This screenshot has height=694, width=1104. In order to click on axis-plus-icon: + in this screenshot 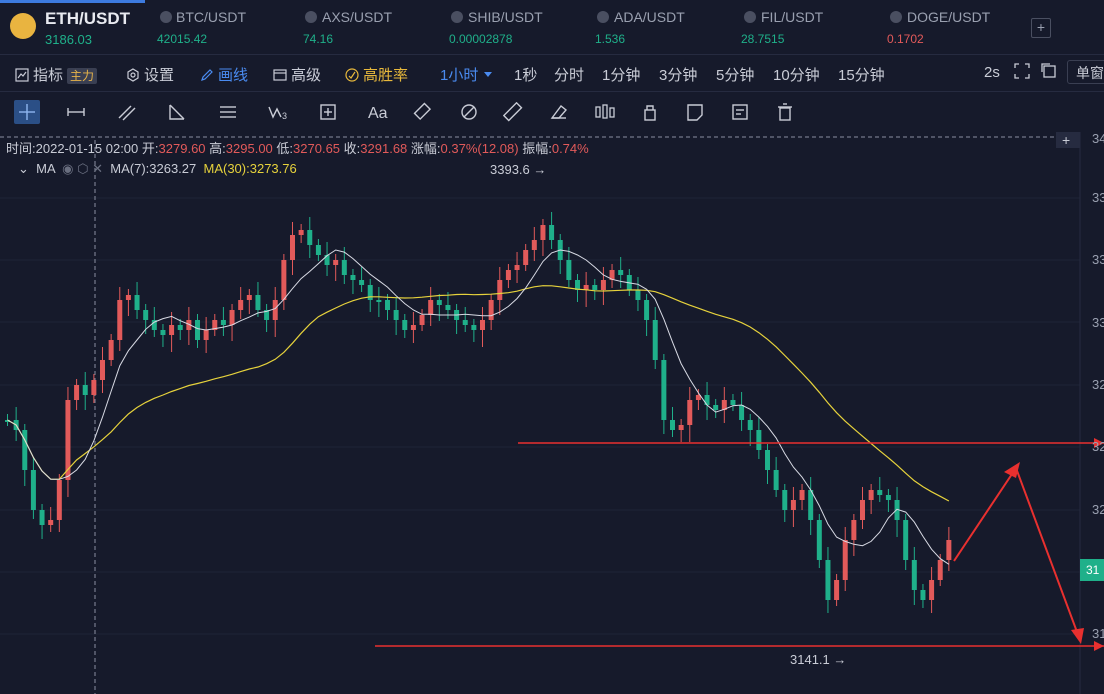, I will do `click(1066, 140)`.